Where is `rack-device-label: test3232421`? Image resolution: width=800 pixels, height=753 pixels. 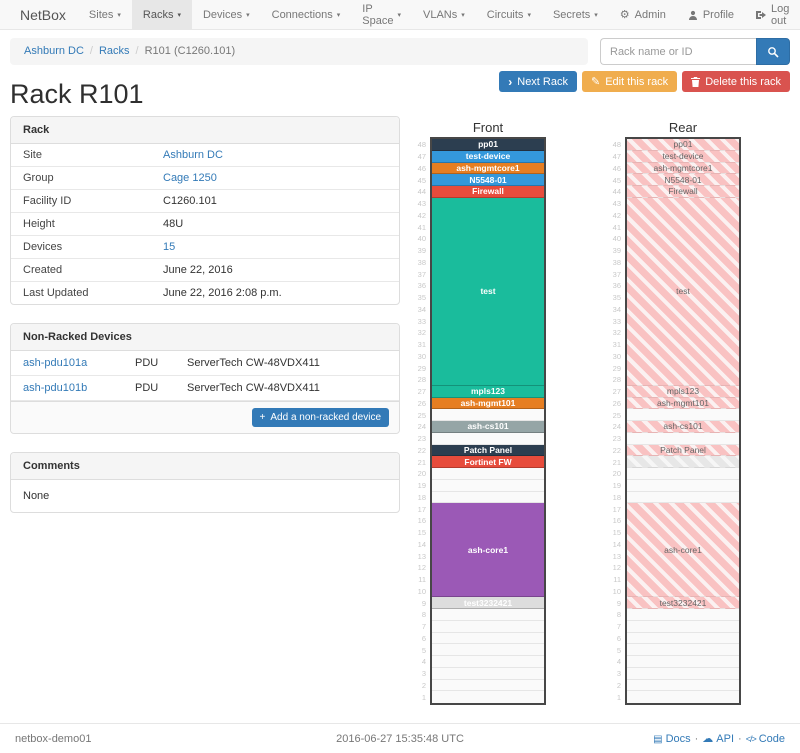 rack-device-label: test3232421 is located at coordinates (488, 602).